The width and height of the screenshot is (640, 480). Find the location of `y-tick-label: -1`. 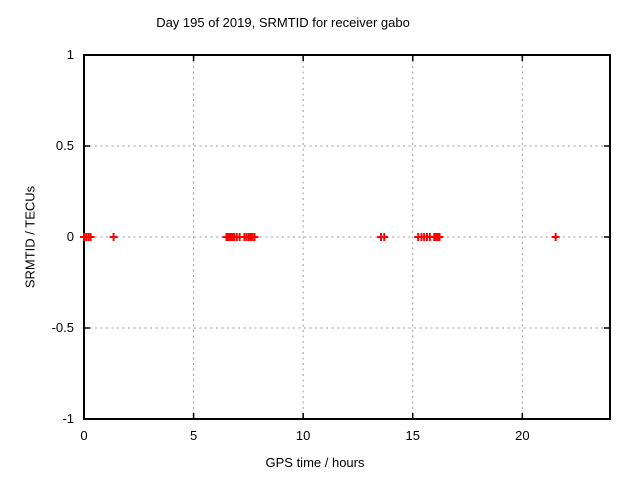

y-tick-label: -1 is located at coordinates (68, 418).